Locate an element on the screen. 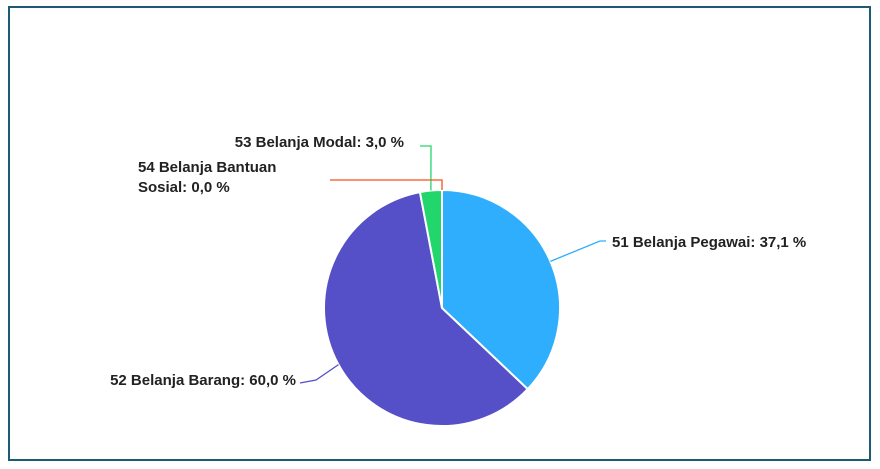  pie-slice is located at coordinates (501, 289).